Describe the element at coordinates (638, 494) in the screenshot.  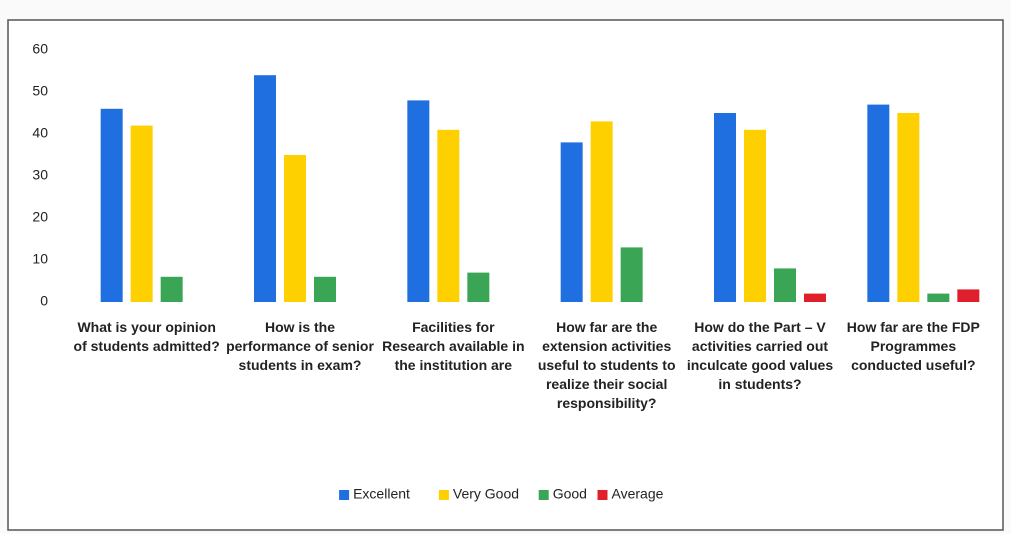
I see `legend-label: Average` at that location.